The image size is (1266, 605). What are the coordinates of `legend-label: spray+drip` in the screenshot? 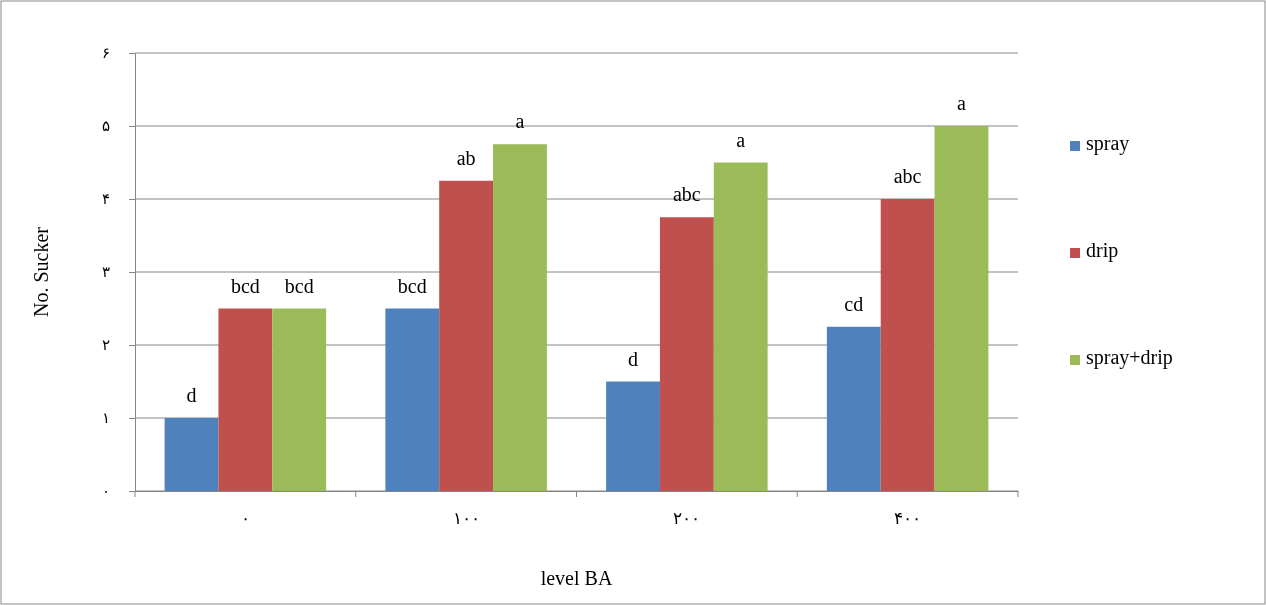 It's located at (1129, 357).